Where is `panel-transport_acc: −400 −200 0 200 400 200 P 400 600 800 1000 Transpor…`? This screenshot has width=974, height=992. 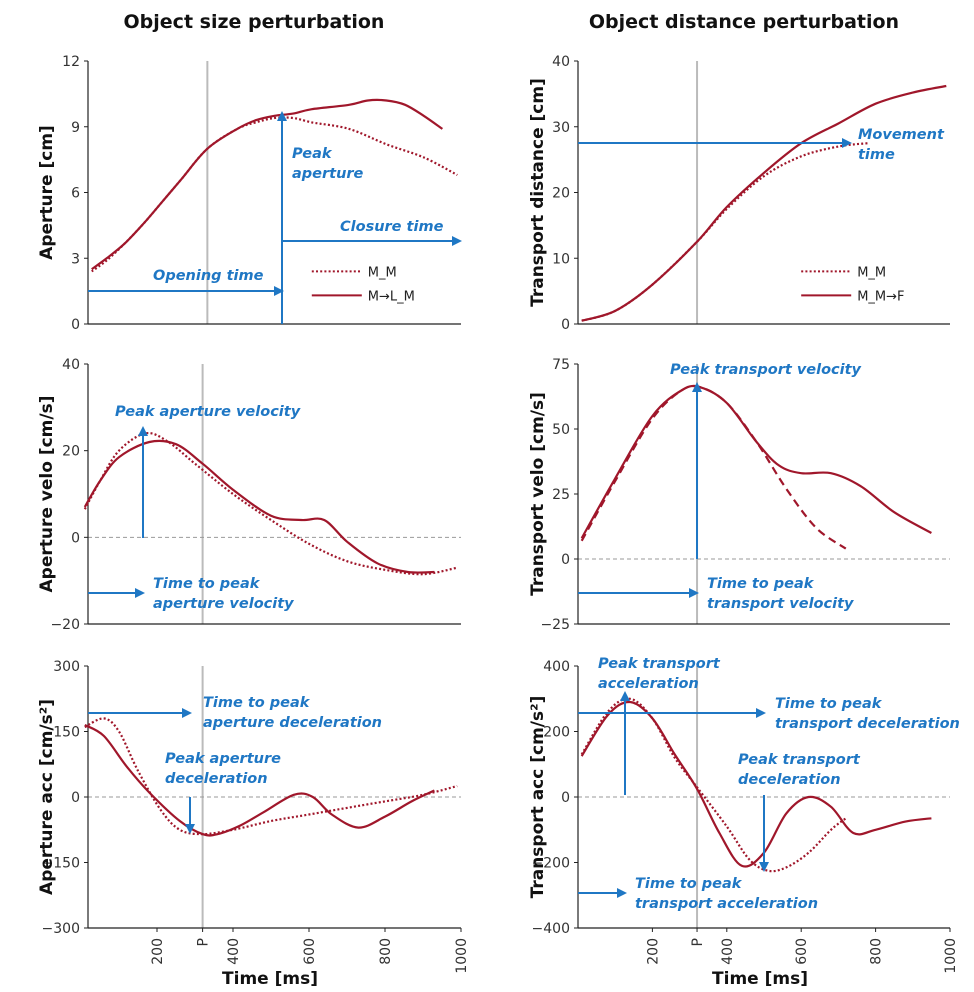 panel-transport_acc: −400 −200 0 200 400 200 P 400 600 800 1000 Transpor… is located at coordinates (744, 815).